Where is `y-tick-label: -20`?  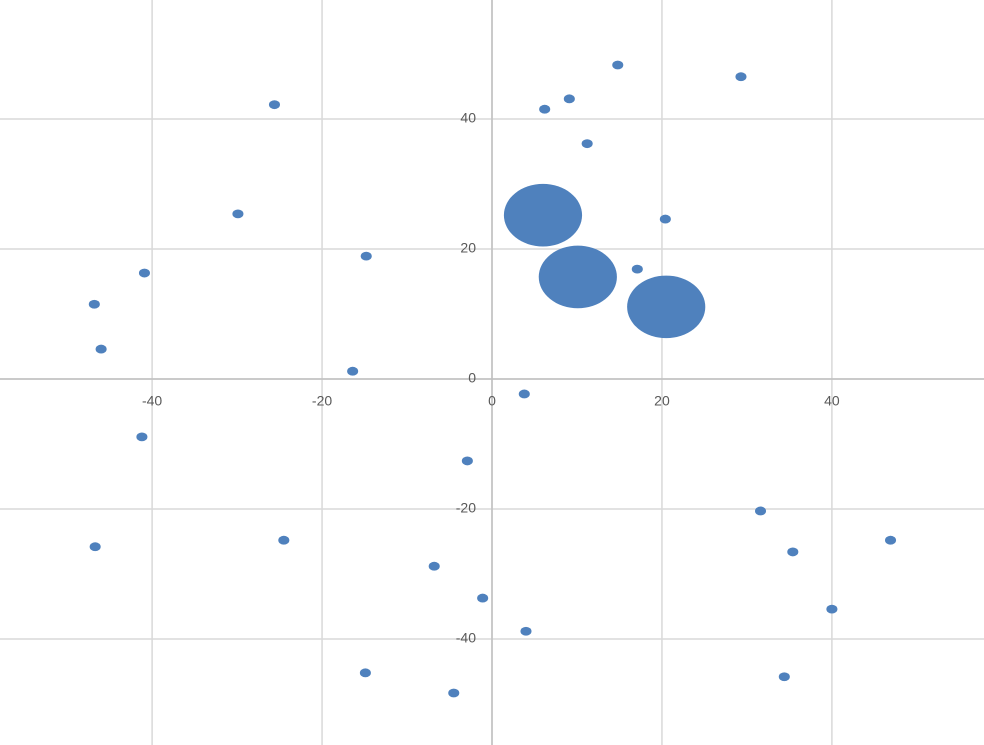 y-tick-label: -20 is located at coordinates (466, 508).